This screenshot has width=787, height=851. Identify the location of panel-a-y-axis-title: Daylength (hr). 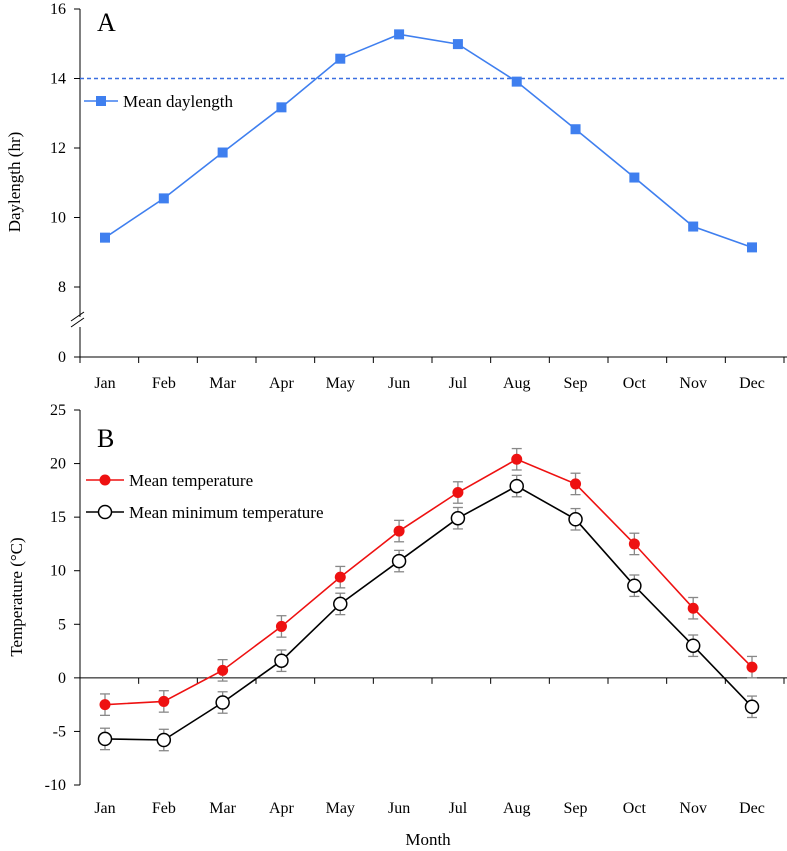
(14, 182).